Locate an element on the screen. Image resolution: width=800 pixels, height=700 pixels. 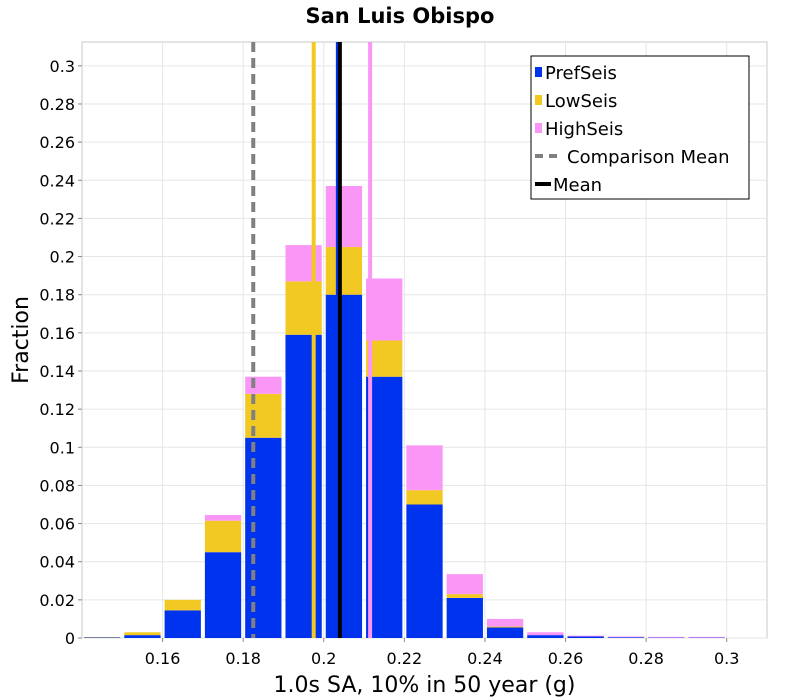
legend-label-lowseis: LowSeis is located at coordinates (581, 101).